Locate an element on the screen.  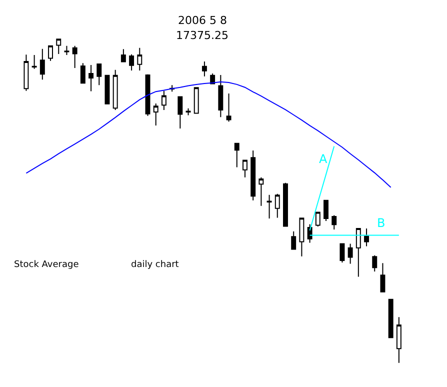
text: 2006 5 8 is located at coordinates (202, 20).